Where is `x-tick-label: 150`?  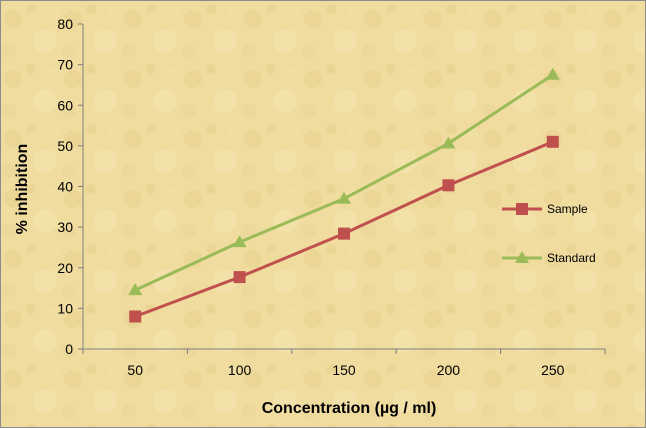
x-tick-label: 150 is located at coordinates (344, 370).